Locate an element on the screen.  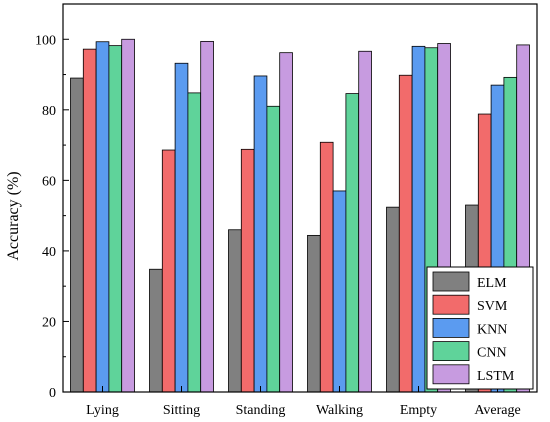
bar-lstm-sitting is located at coordinates (207, 216).